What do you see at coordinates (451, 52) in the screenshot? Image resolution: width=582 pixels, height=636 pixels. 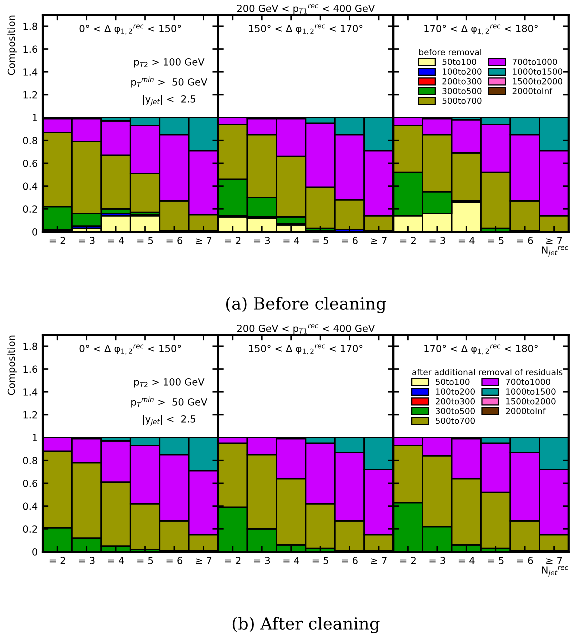 I see `legend-title: before removal` at bounding box center [451, 52].